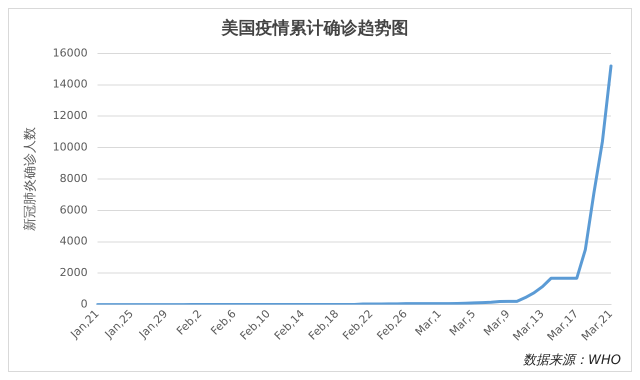 This screenshot has width=640, height=380. Describe the element at coordinates (74, 178) in the screenshot. I see `y-tick-label: 8000` at that location.